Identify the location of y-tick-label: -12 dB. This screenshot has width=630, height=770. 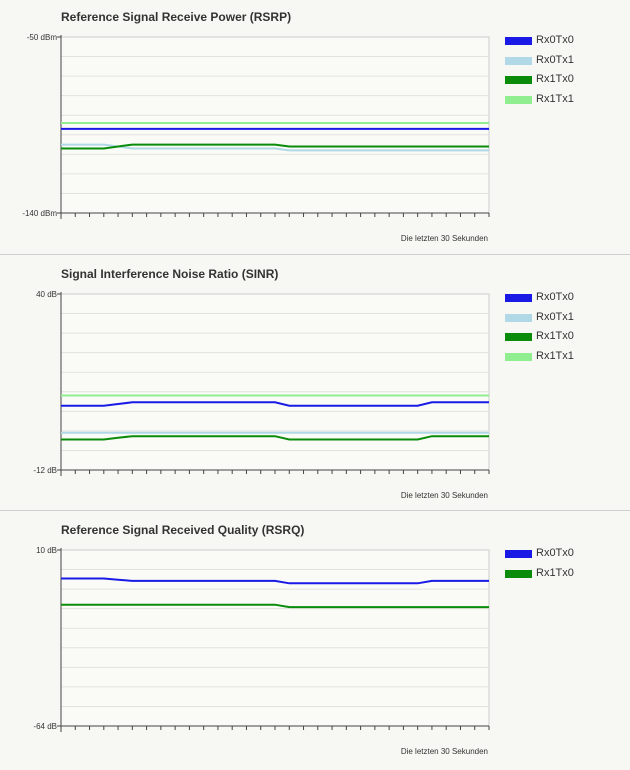
(45, 470).